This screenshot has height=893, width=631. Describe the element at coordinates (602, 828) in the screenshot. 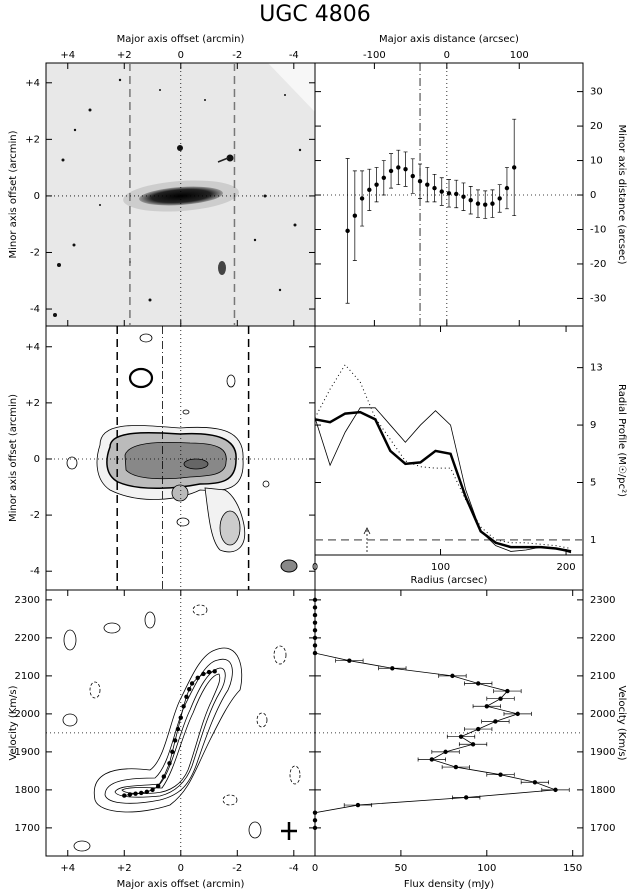

I see `y-tick-label: 1700` at that location.